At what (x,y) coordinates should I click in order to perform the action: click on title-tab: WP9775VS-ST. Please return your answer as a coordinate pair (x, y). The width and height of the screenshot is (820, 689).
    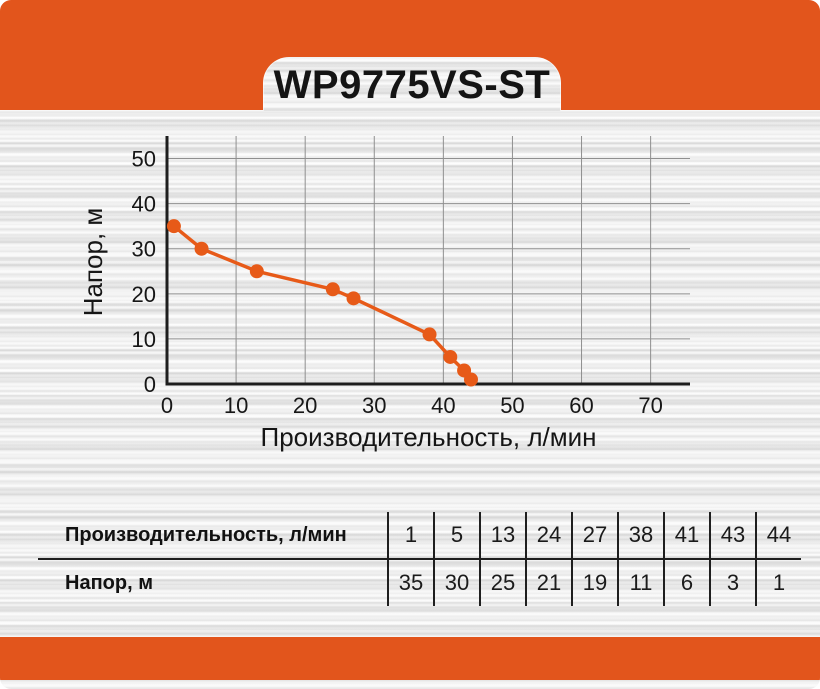
    Looking at the image, I should click on (412, 84).